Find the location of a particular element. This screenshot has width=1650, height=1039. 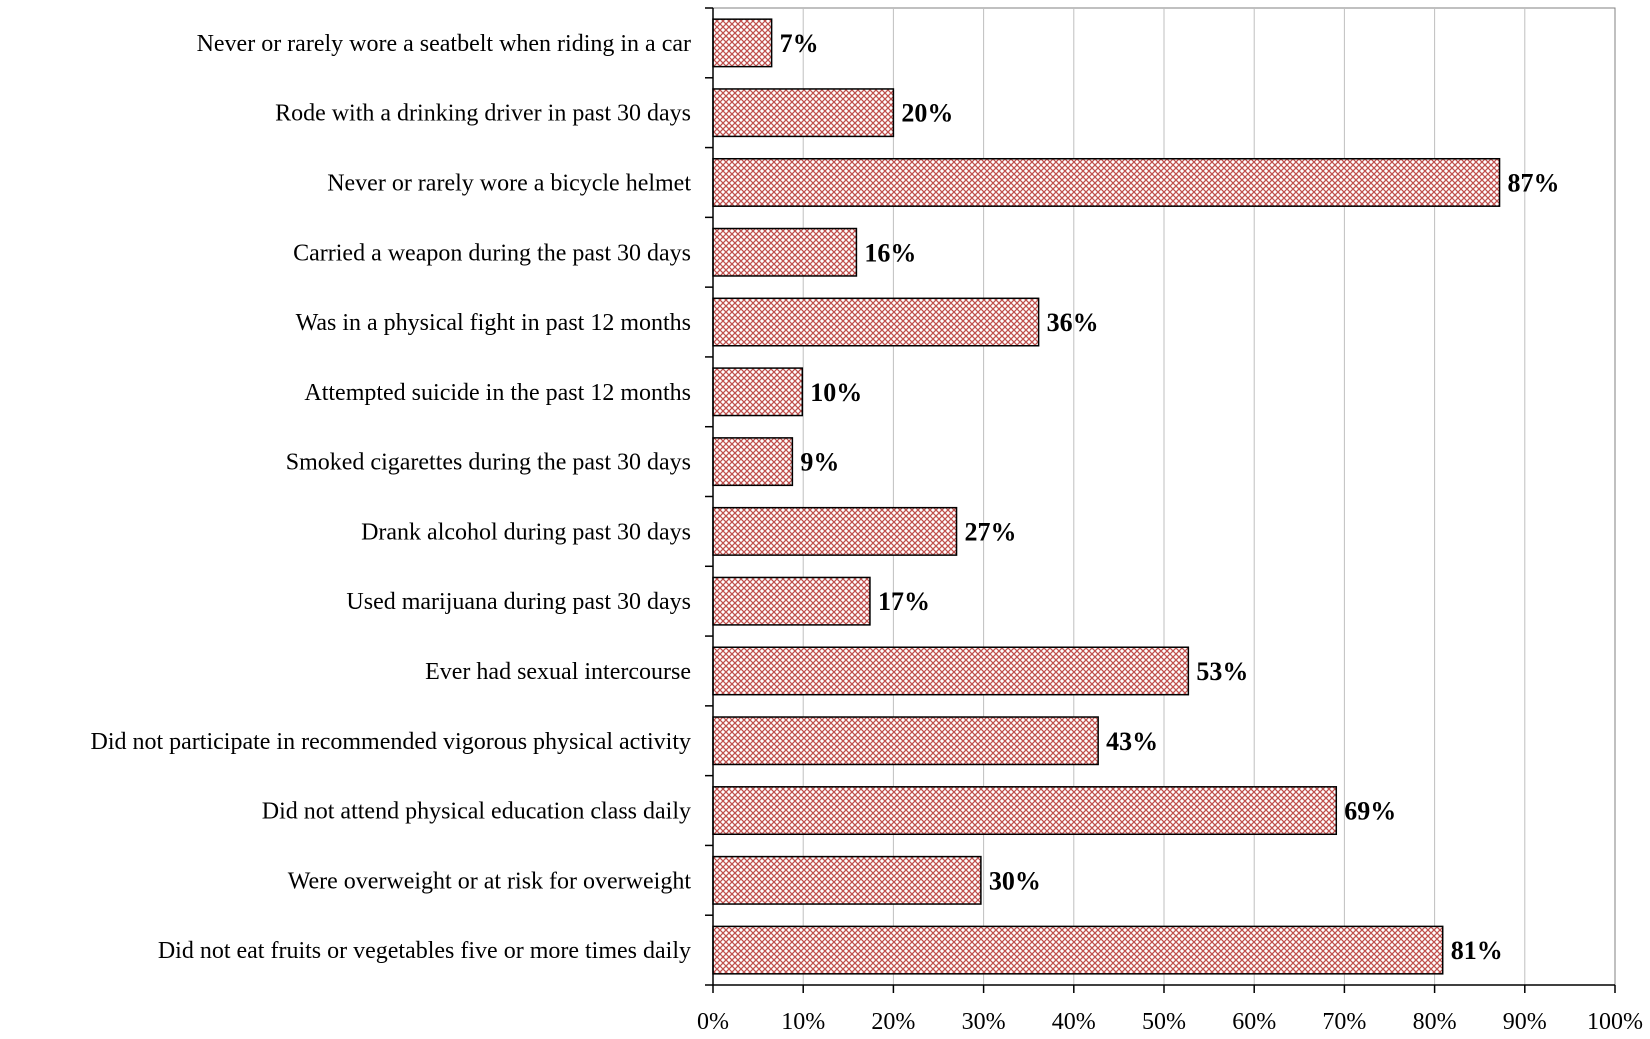

x-tick-label: 30% is located at coordinates (984, 1022).